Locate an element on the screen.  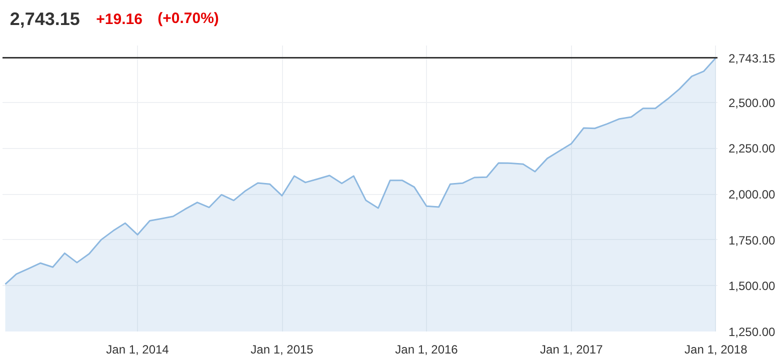
x-tick-label: Jan 1, 2018 is located at coordinates (716, 349).